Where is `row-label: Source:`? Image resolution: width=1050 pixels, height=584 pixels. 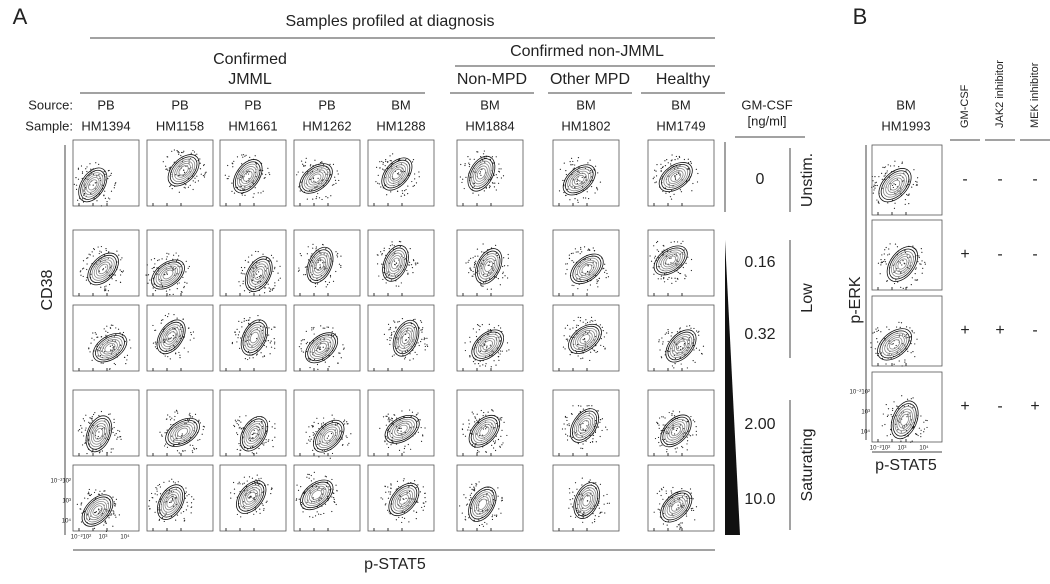 row-label: Source: is located at coordinates (50, 104).